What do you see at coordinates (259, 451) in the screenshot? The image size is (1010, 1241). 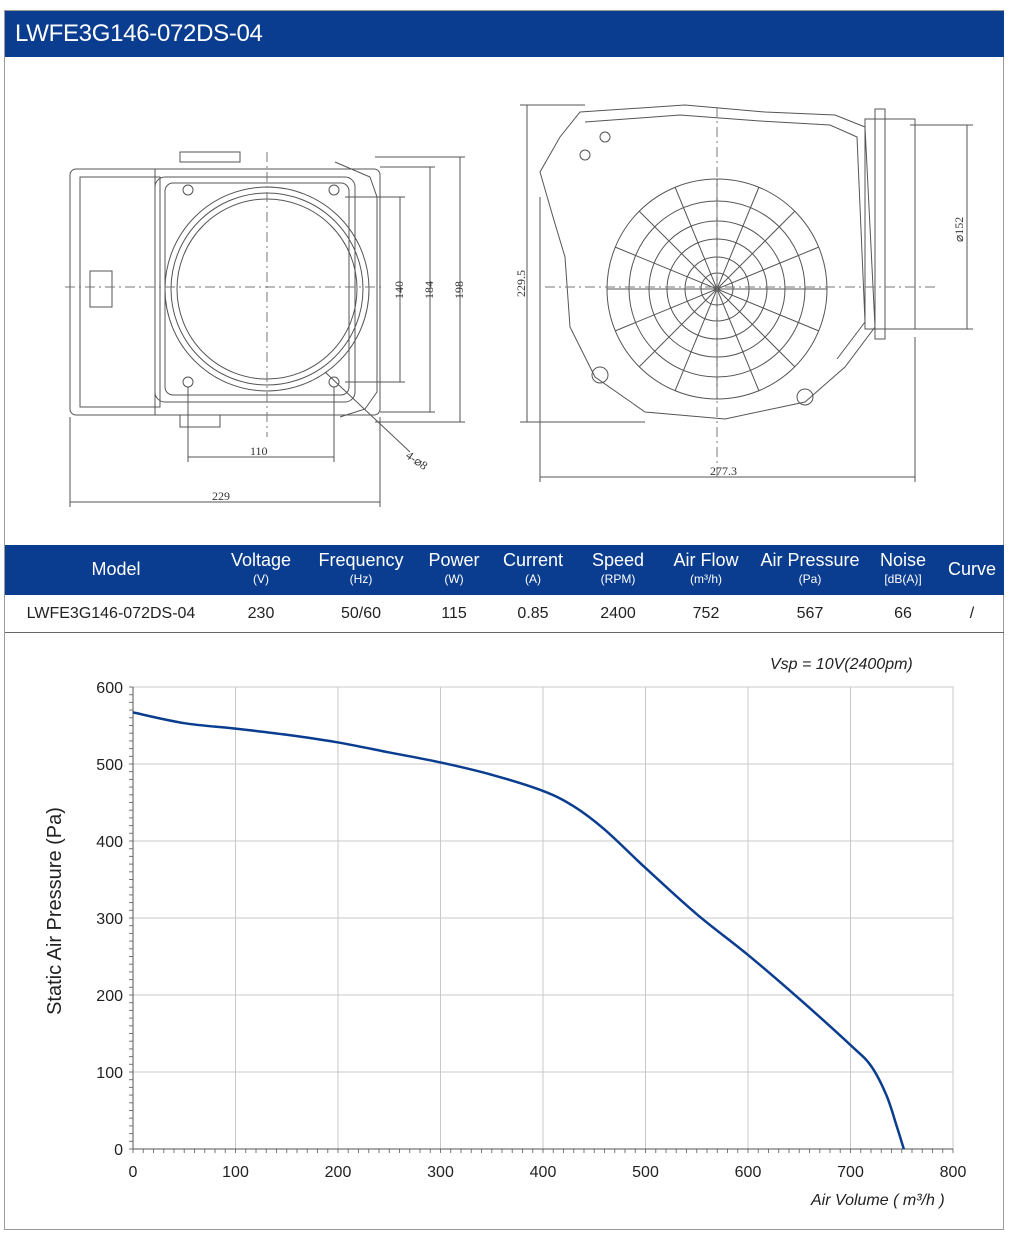 I see `dim-110: 110` at bounding box center [259, 451].